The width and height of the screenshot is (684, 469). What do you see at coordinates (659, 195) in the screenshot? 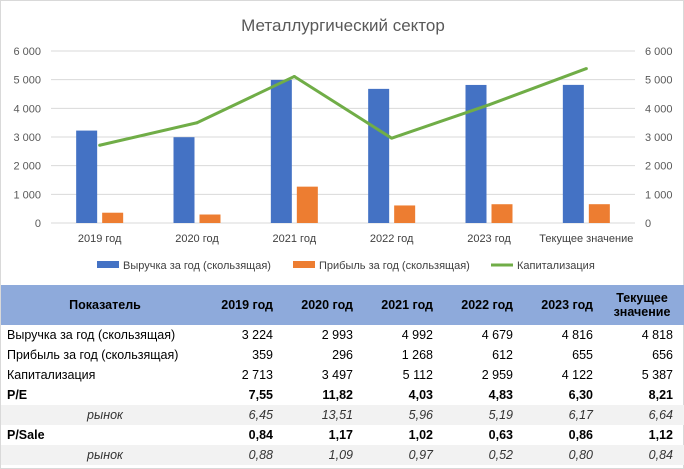
I see `y2-tick-label: 1 000` at bounding box center [659, 195].